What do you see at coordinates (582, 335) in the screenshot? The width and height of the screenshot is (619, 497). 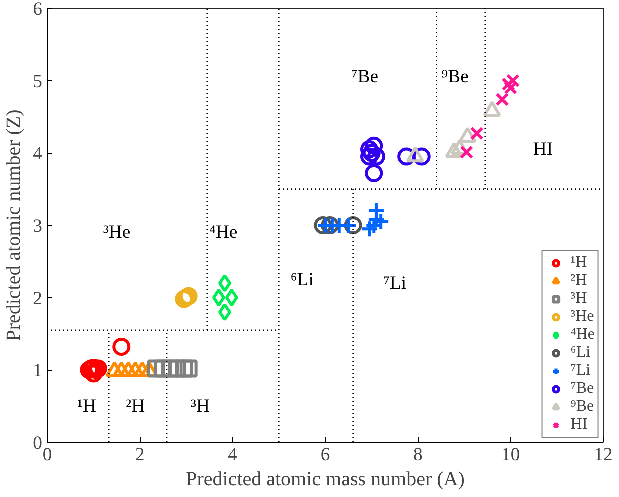 I see `legend-label: ⁴He` at bounding box center [582, 335].